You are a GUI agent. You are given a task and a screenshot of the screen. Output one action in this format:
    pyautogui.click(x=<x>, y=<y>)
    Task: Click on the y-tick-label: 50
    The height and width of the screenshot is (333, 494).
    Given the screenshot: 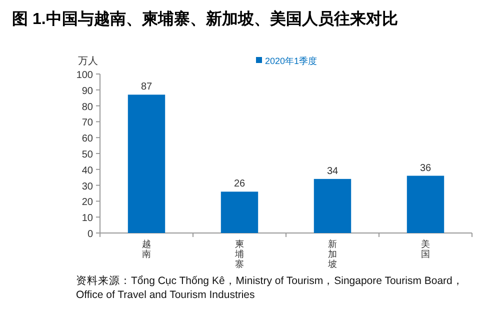 What is the action you would take?
    pyautogui.click(x=88, y=155)
    